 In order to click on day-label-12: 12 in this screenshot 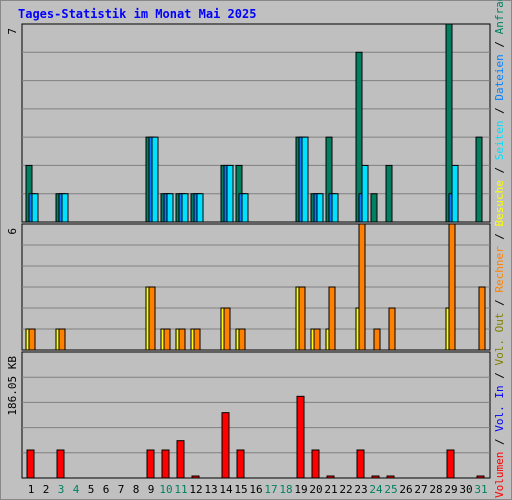, I will do `click(195, 489)`.